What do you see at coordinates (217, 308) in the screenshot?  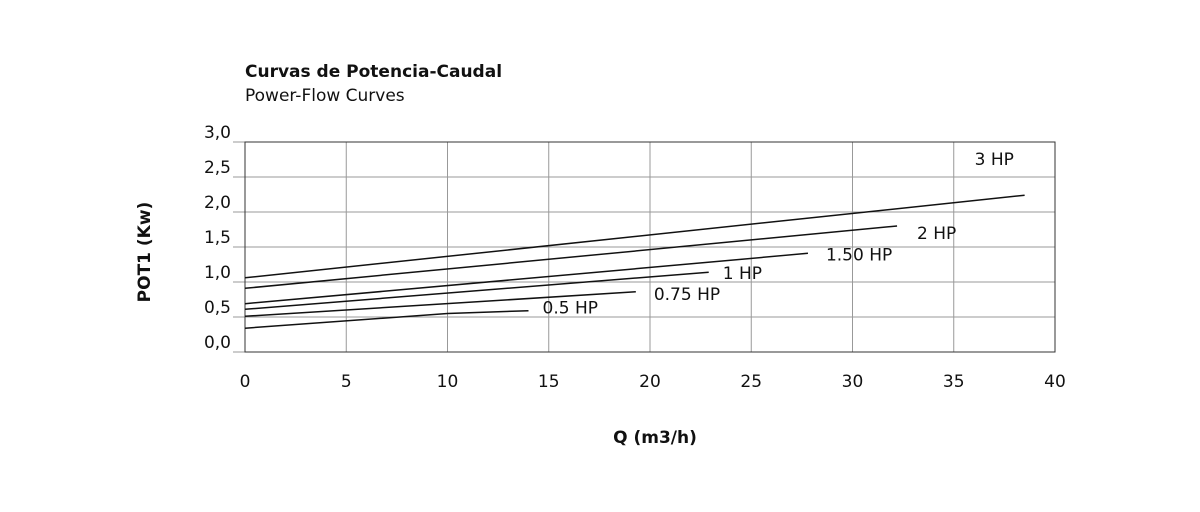 I see `y-tick-label: 0,5` at bounding box center [217, 308].